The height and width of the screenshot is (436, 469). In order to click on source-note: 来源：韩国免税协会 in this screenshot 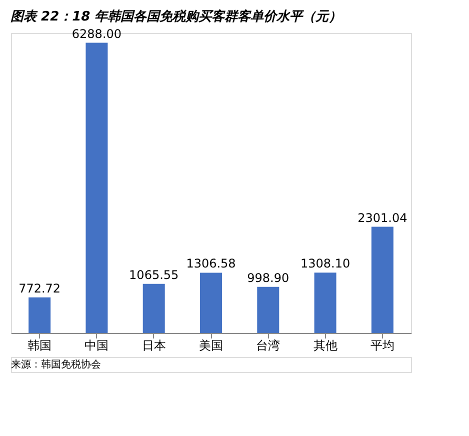, I will do `click(56, 364)`.